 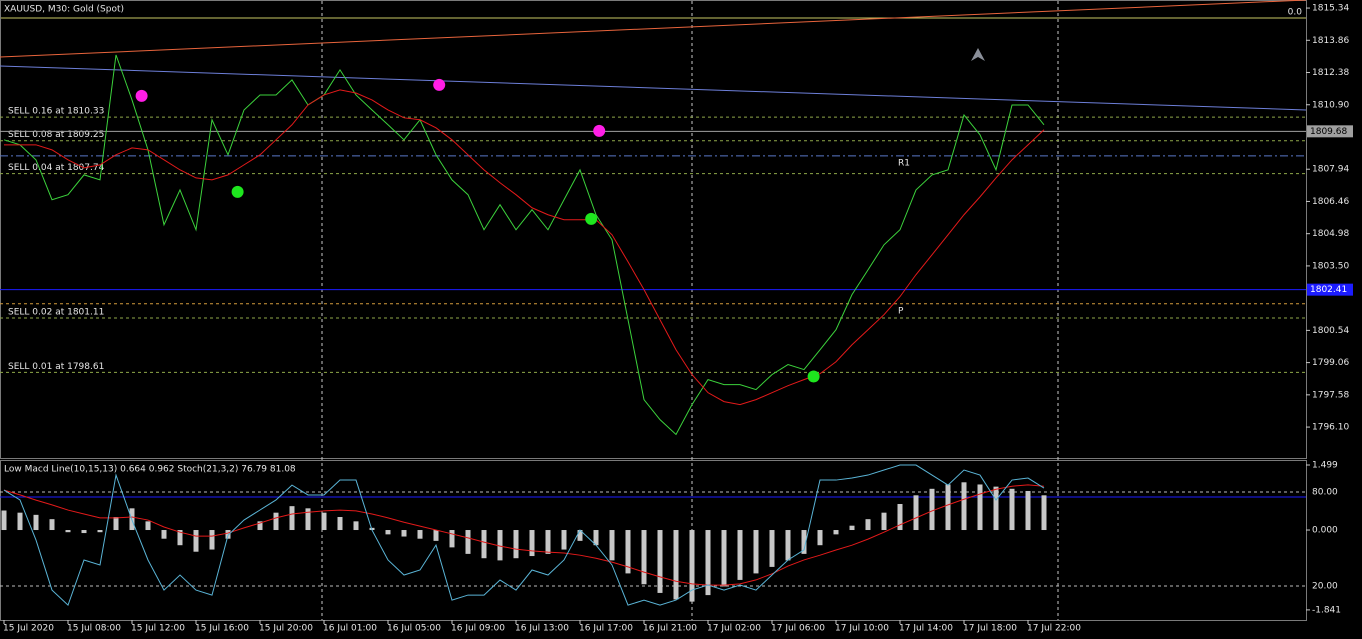 What do you see at coordinates (606, 629) in the screenshot?
I see `x-tick-label: 16 Jul 17:00` at bounding box center [606, 629].